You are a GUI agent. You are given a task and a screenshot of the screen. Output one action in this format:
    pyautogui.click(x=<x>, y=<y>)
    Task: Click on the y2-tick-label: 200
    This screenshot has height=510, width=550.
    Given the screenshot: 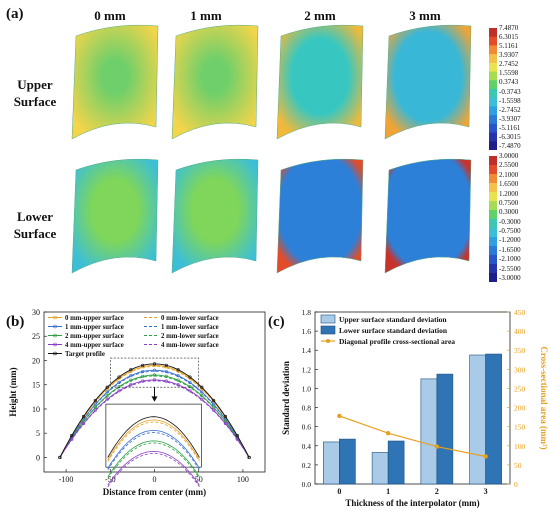 What is the action you would take?
    pyautogui.click(x=520, y=408)
    